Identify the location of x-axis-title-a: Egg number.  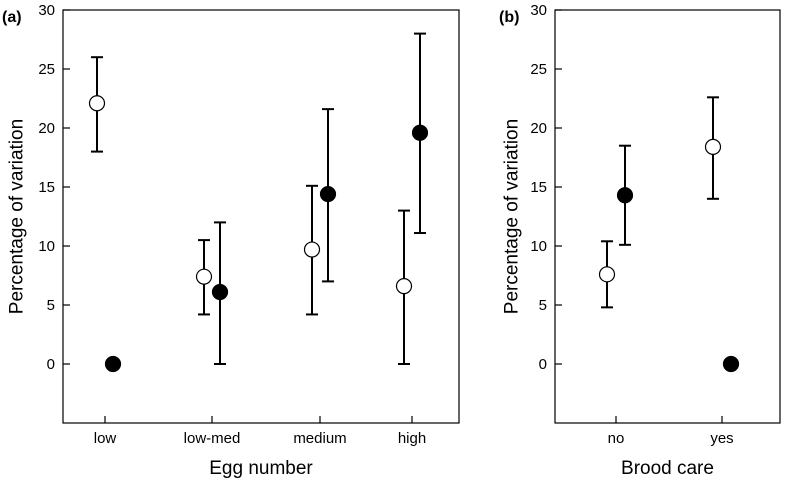
(261, 468).